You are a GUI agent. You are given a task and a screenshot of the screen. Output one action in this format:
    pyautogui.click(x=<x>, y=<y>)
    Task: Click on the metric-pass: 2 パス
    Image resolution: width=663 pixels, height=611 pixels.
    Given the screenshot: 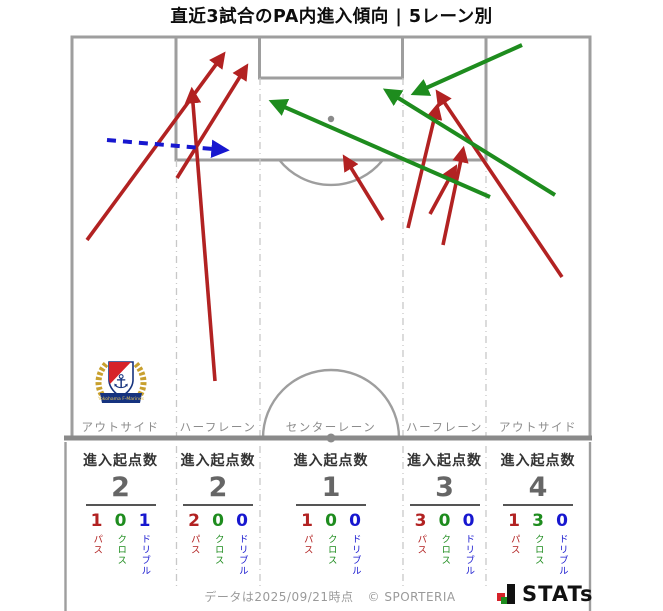 What is the action you would take?
    pyautogui.click(x=194, y=544)
    